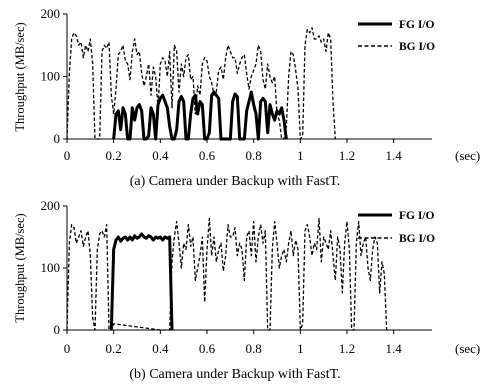 This screenshot has height=388, width=495. What do you see at coordinates (234, 374) in the screenshot?
I see `chart-caption: (b) Camera under Backup with FastT.` at bounding box center [234, 374].